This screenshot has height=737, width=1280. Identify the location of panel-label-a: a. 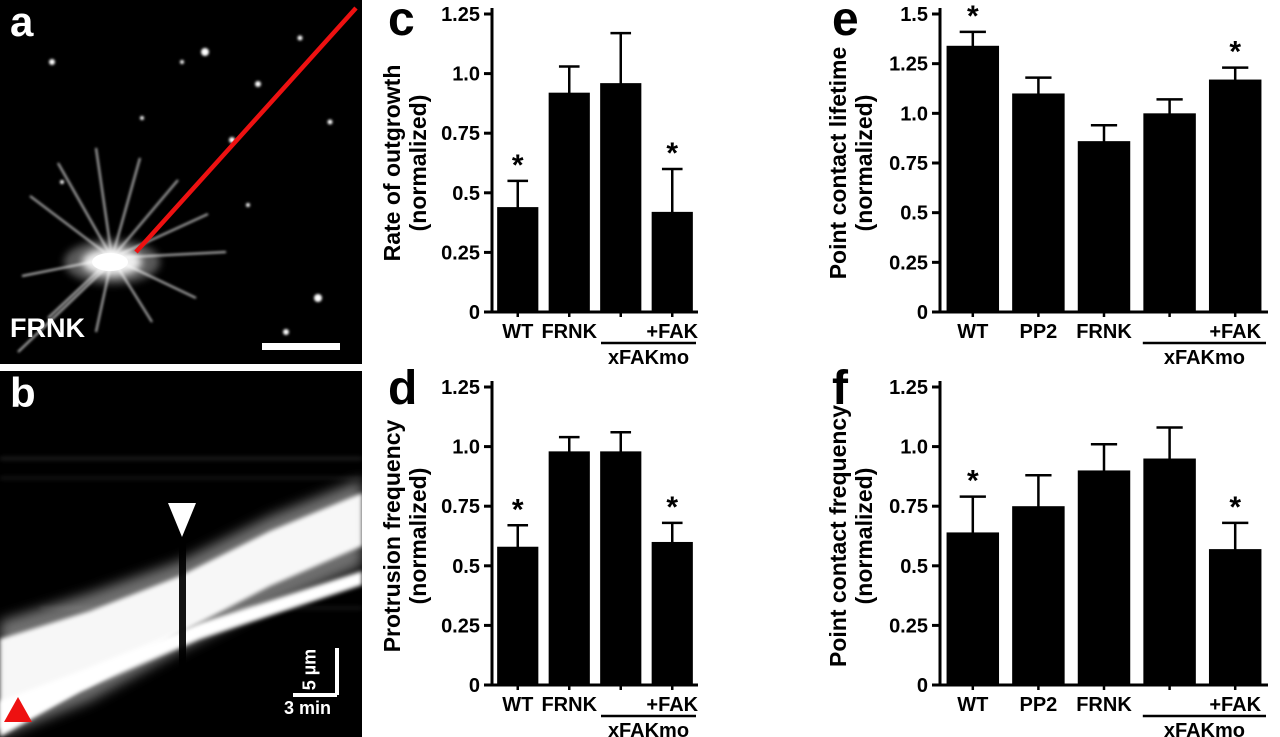
(22, 22).